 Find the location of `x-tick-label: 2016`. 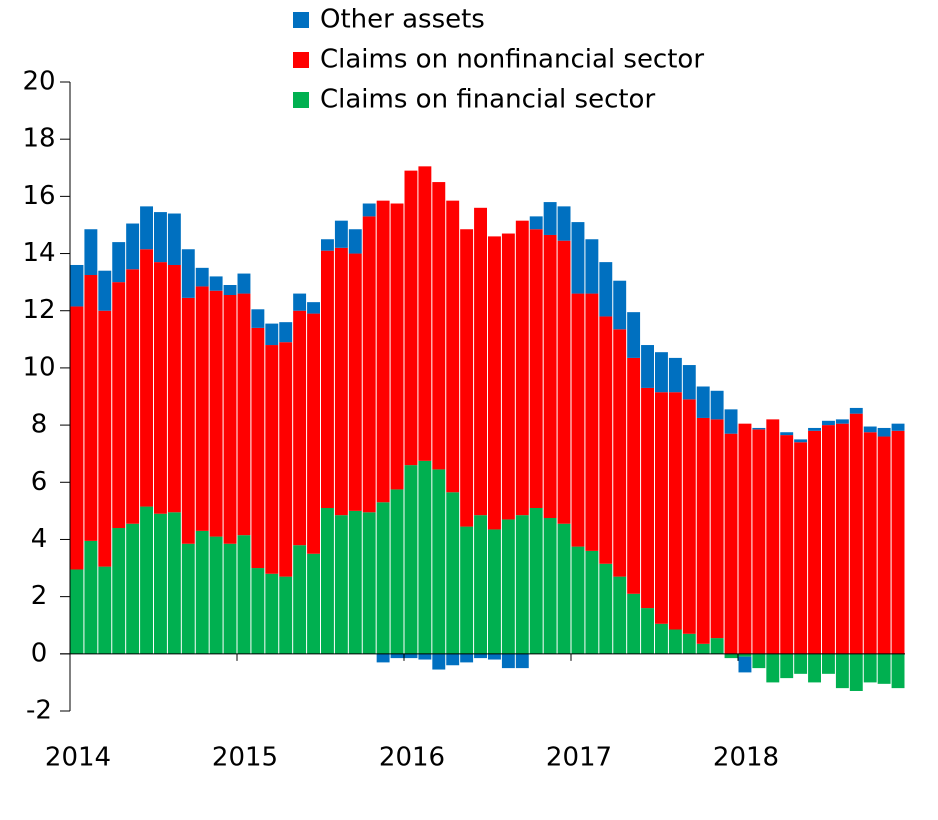

x-tick-label: 2016 is located at coordinates (412, 758).